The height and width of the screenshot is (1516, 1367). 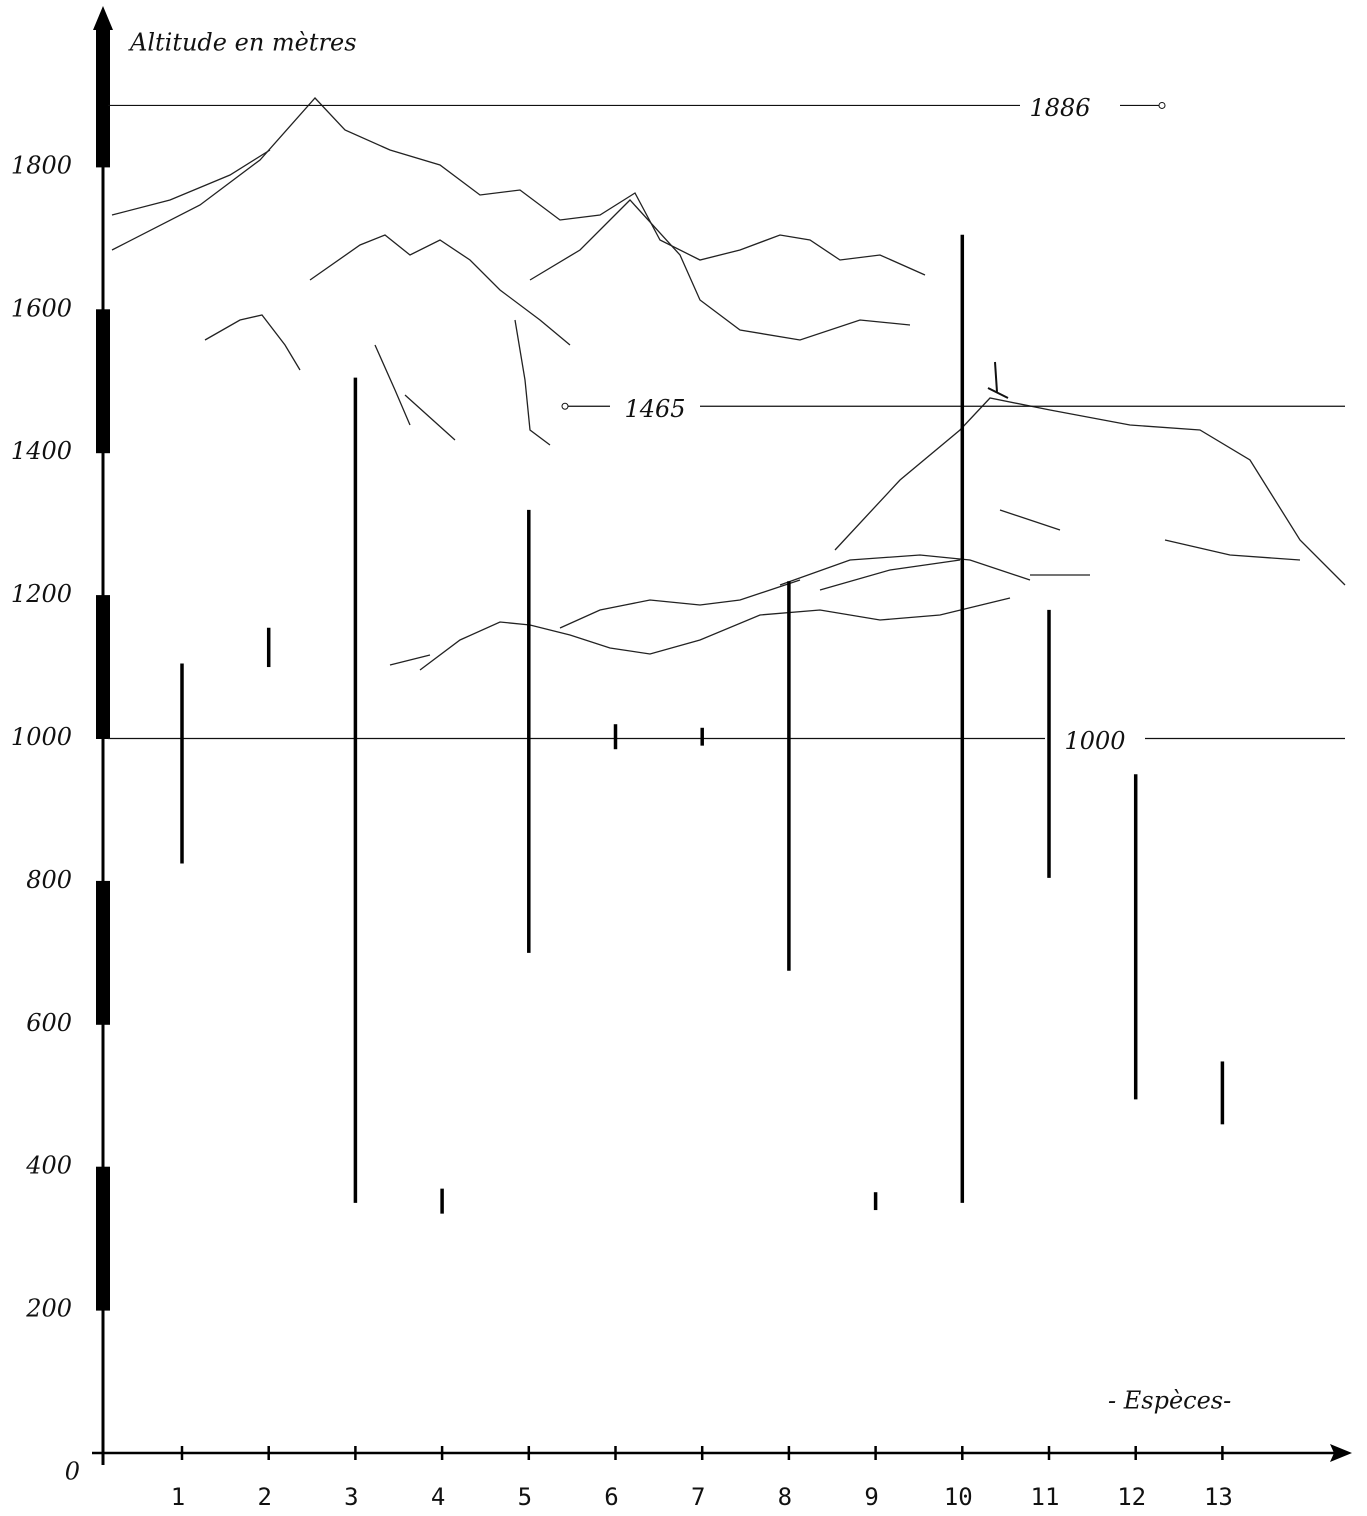 I want to click on x-tick-label: 10, so click(x=958, y=1497).